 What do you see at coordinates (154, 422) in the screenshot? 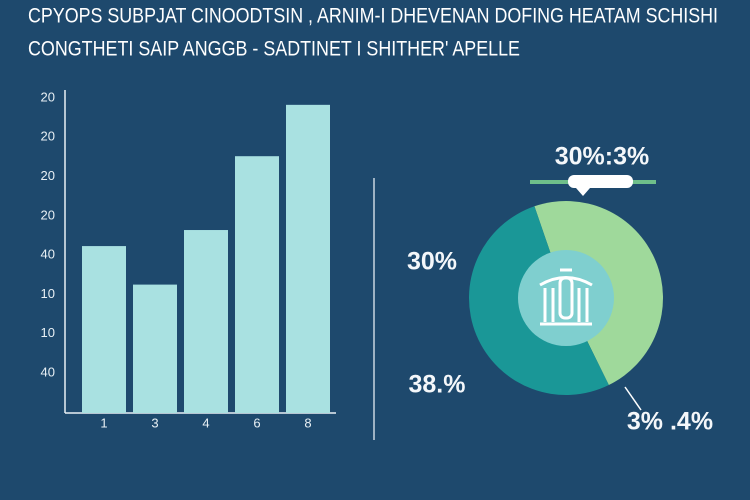
I see `x-tick-label: 3` at bounding box center [154, 422].